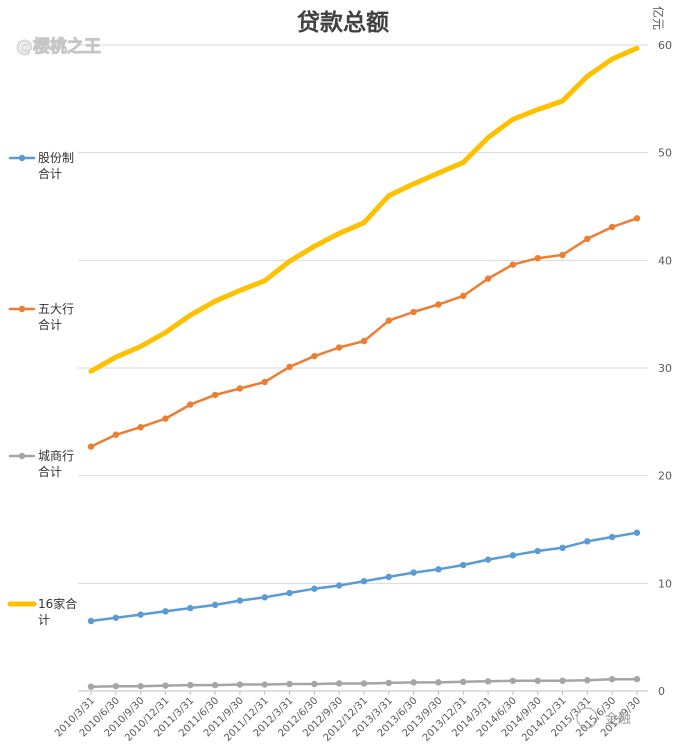 This screenshot has height=755, width=685. What do you see at coordinates (56, 158) in the screenshot?
I see `legend-label: 股份制` at bounding box center [56, 158].